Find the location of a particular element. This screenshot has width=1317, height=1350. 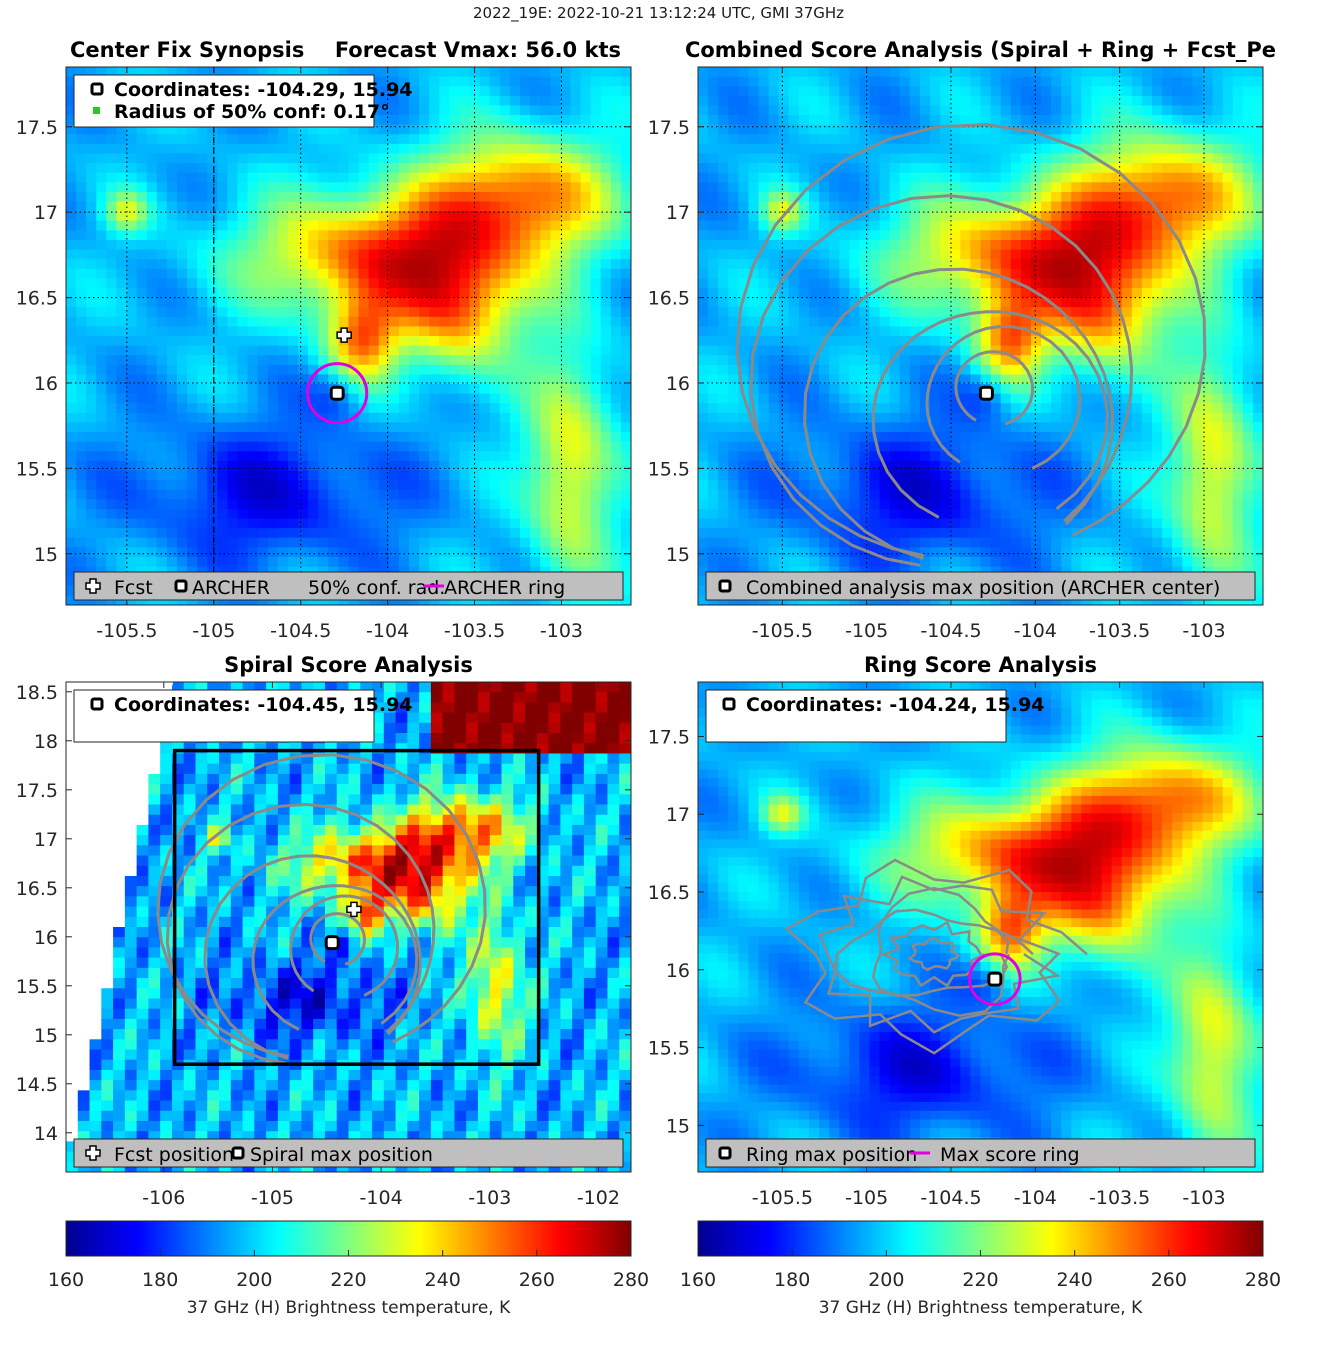

contours-spiral is located at coordinates (321, 909).